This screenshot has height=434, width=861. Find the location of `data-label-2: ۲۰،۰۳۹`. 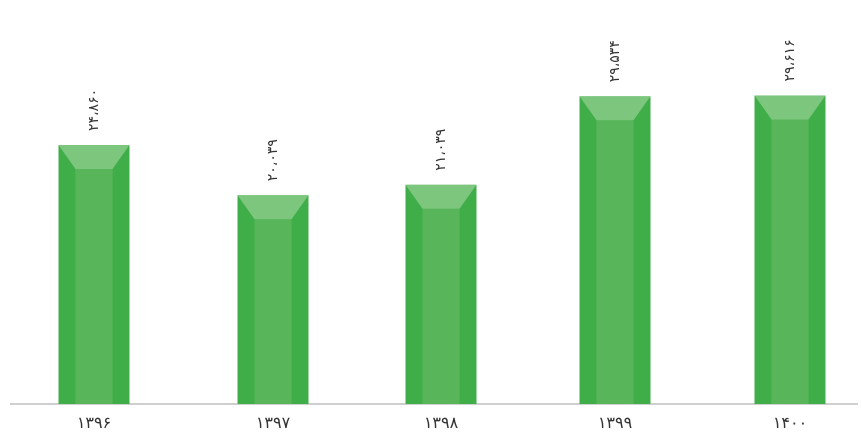

data-label-2: ۲۰،۰۳۹ is located at coordinates (273, 160).